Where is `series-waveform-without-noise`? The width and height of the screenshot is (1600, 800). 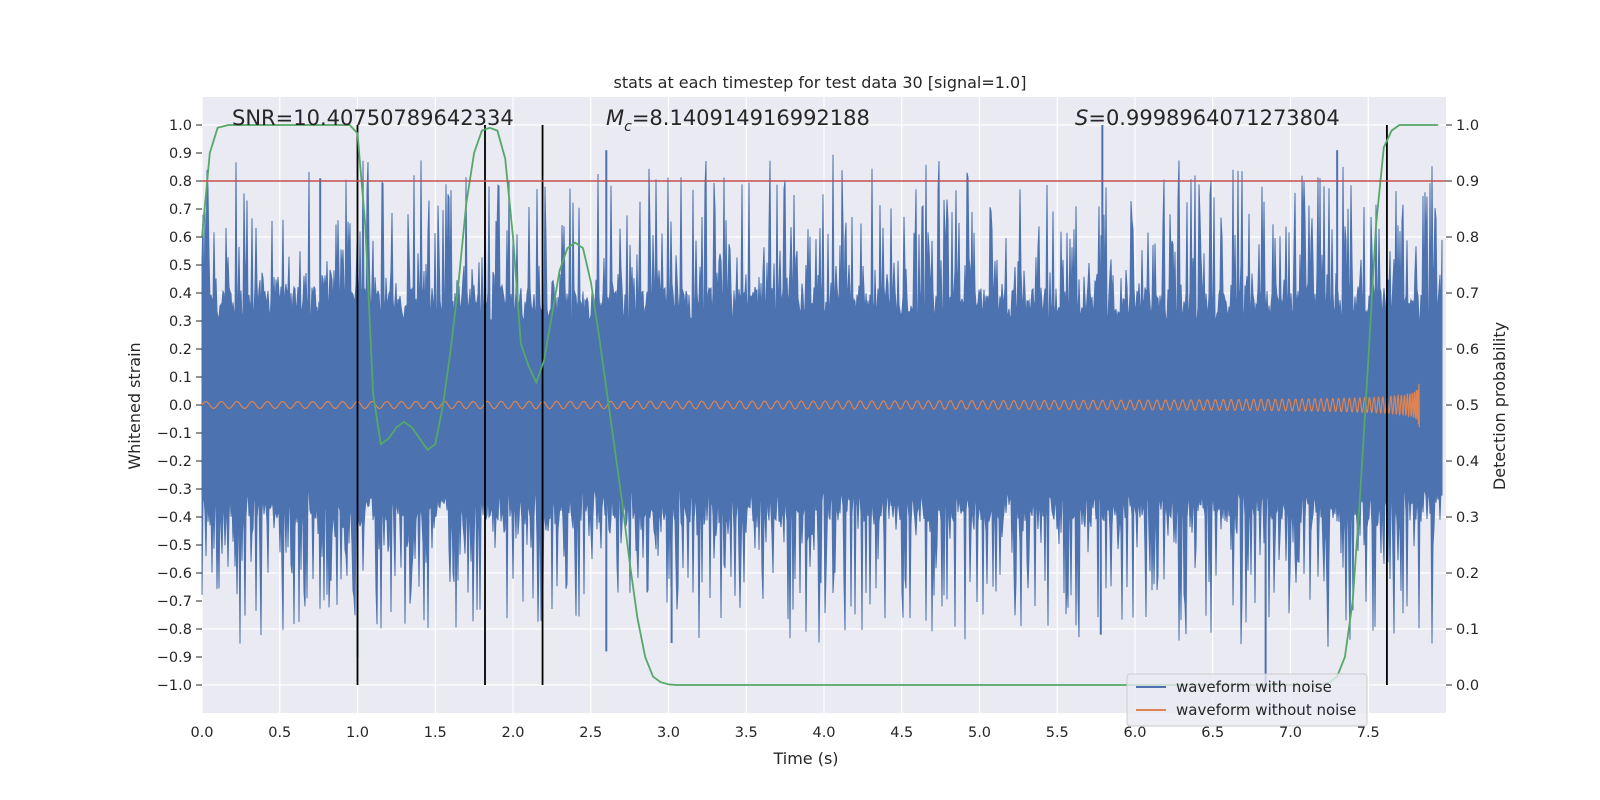 series-waveform-without-noise is located at coordinates (810, 405).